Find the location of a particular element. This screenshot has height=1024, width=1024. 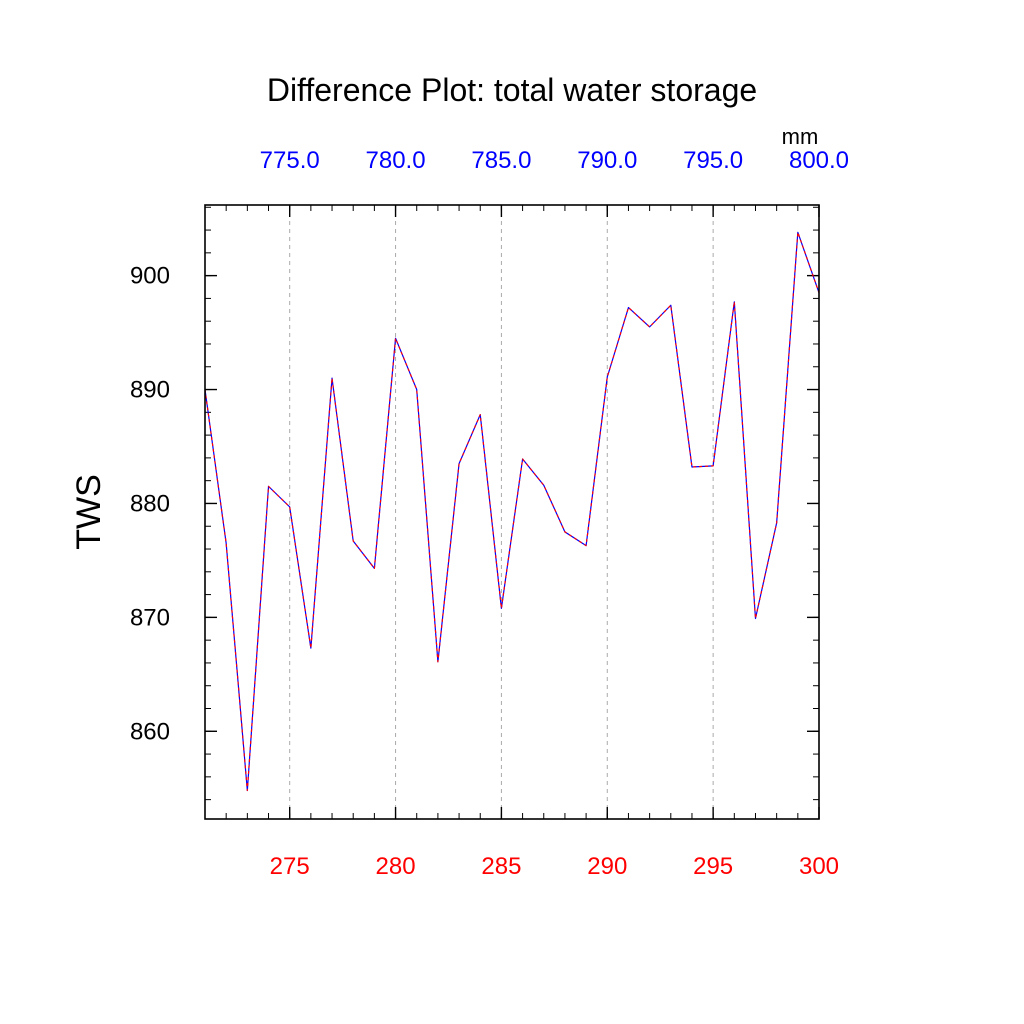

y-tick-label: 880 is located at coordinates (150, 503).